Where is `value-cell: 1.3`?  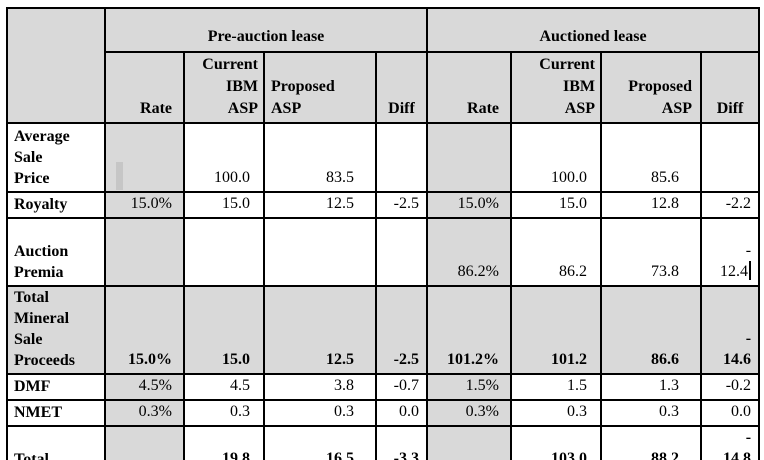
value-cell: 1.3 is located at coordinates (651, 387).